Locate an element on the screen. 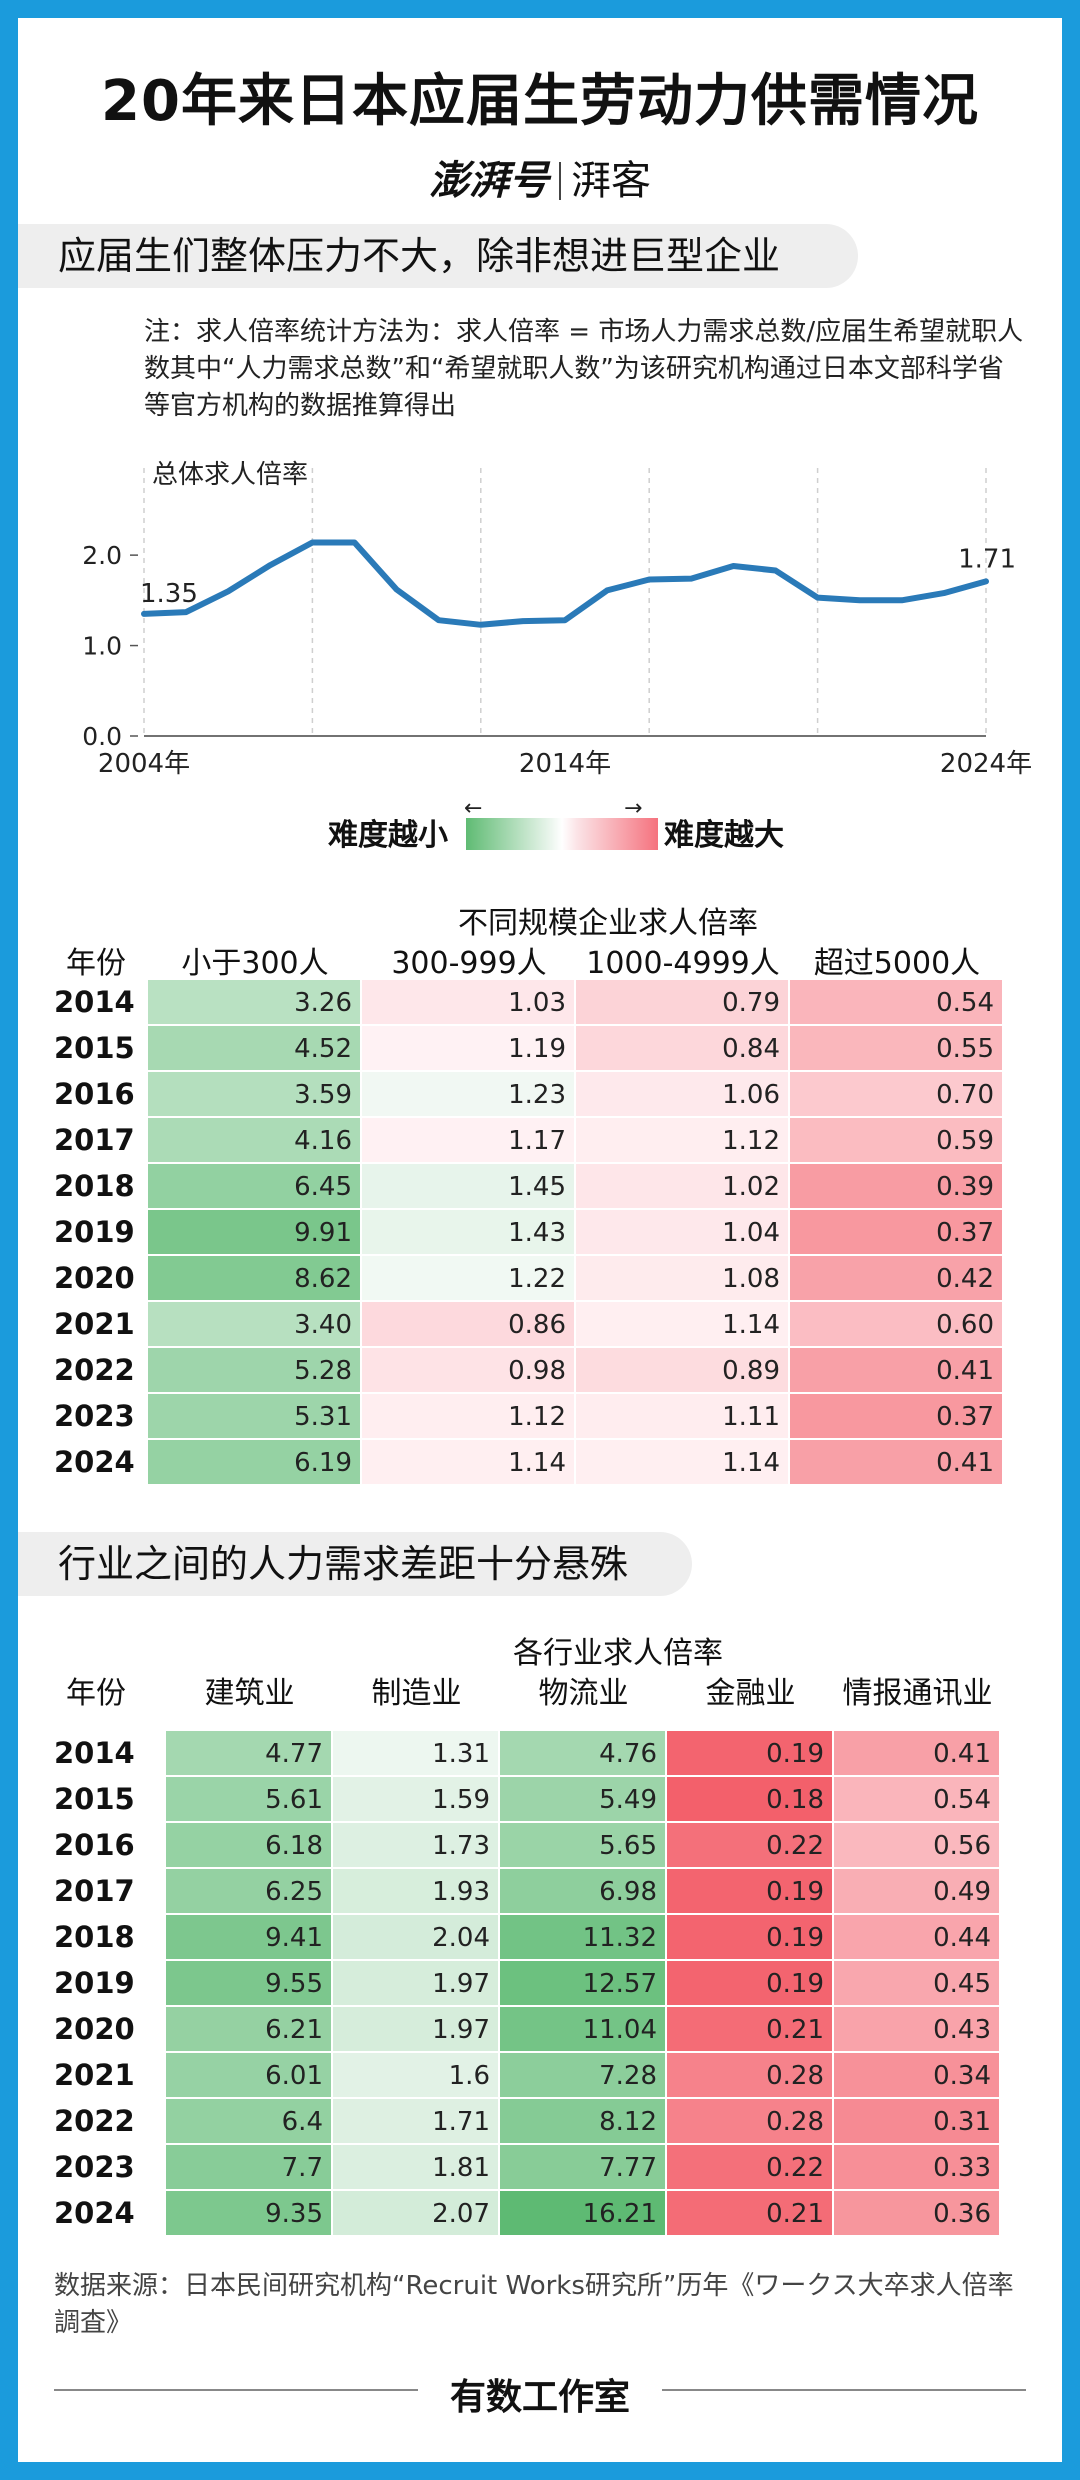 This screenshot has height=2480, width=1080. footer-divider-left is located at coordinates (236, 2390).